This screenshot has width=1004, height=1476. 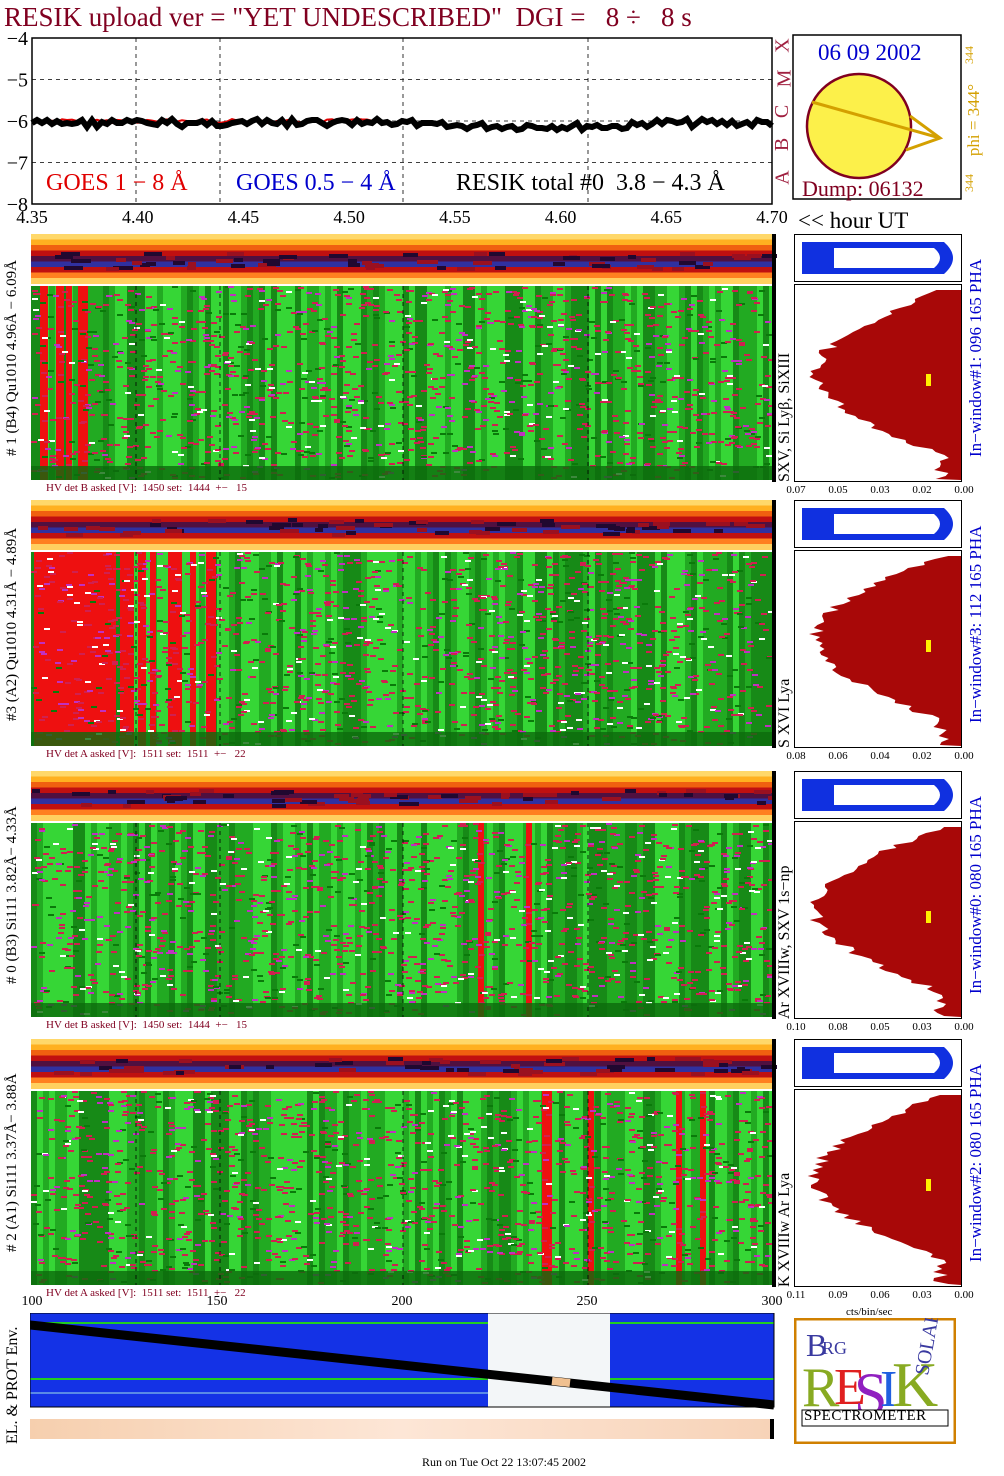 I want to click on goes-legend-2: GOES 0.5 − 4 Å, so click(x=316, y=183).